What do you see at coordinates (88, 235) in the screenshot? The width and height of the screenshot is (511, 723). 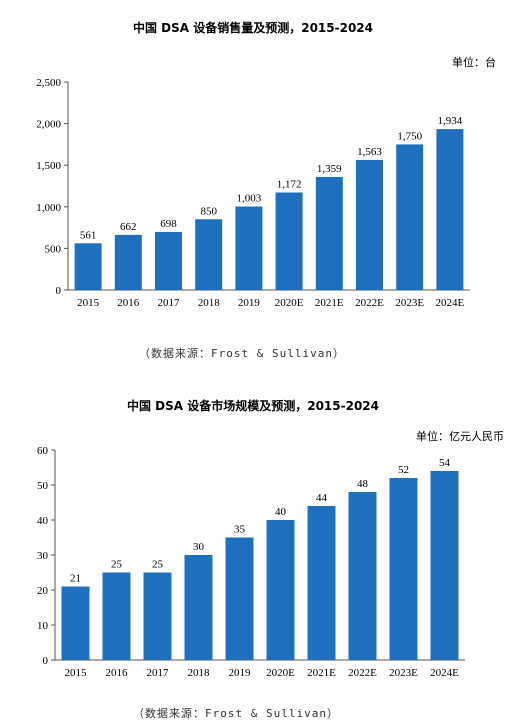 I see `data-label: 561` at bounding box center [88, 235].